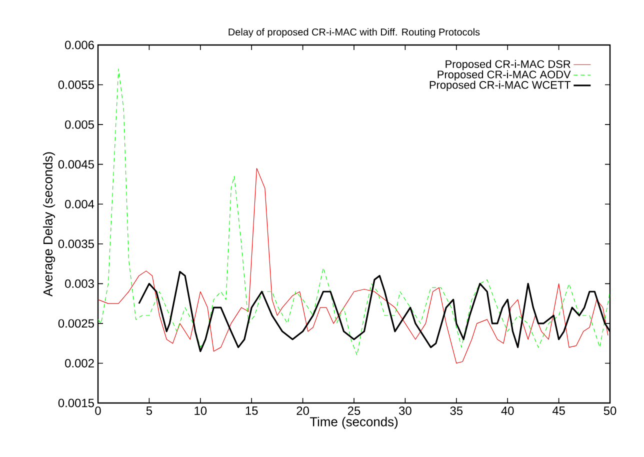 The height and width of the screenshot is (457, 644). I want to click on x-tick-label: 0, so click(98, 410).